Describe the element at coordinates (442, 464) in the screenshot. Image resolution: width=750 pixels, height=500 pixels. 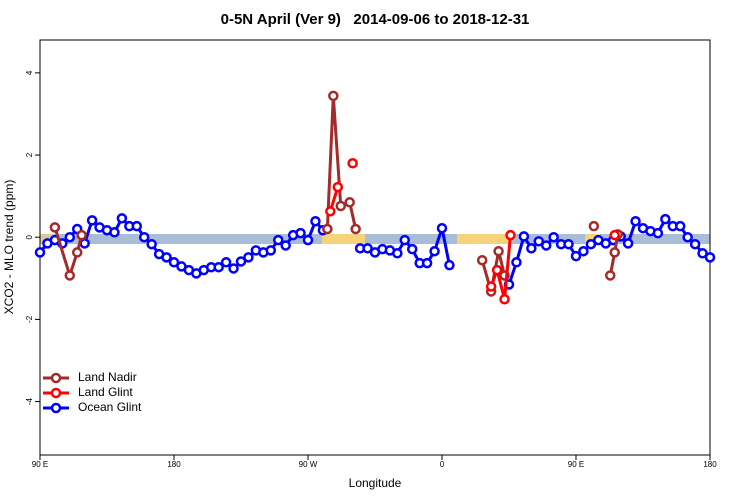
I see `x-tick-label: 0` at that location.